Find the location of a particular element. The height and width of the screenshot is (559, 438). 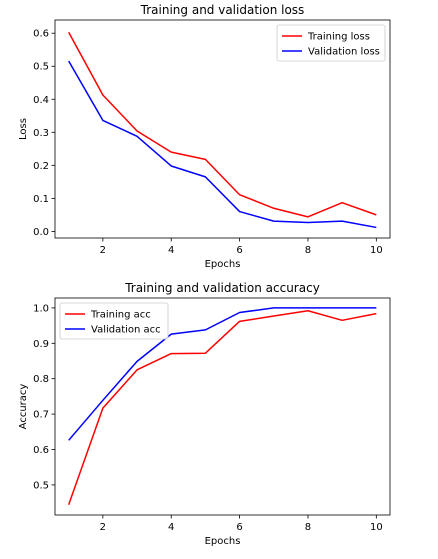

y-tick-label: 0.4 is located at coordinates (41, 100).